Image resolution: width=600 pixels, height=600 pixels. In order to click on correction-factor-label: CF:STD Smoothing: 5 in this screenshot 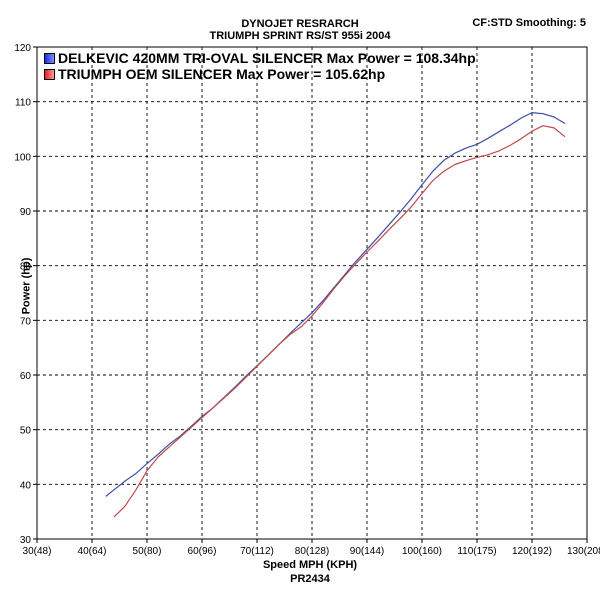, I will do `click(529, 23)`.